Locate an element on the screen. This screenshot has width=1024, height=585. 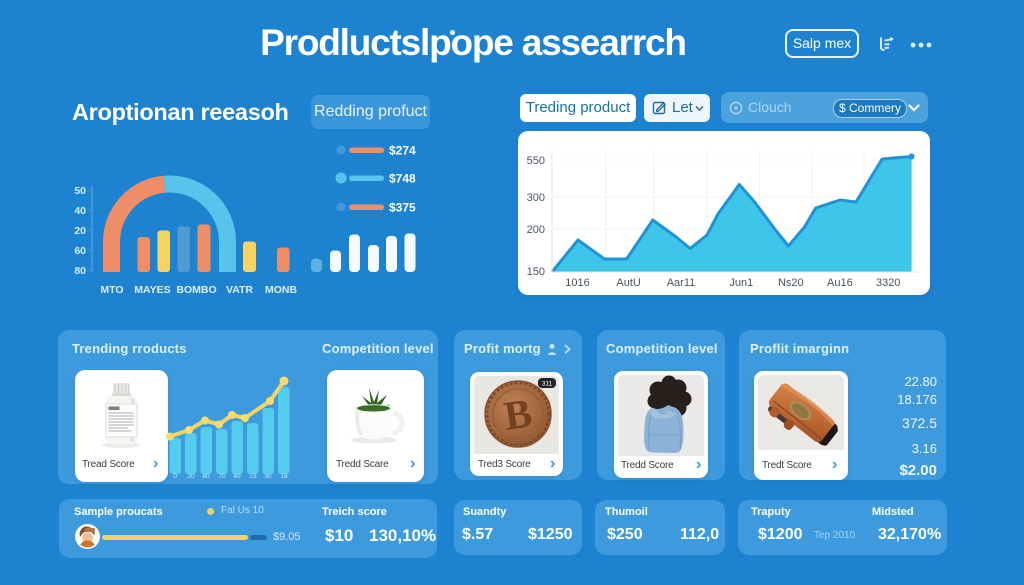
svg-text: 60 is located at coordinates (80, 251).